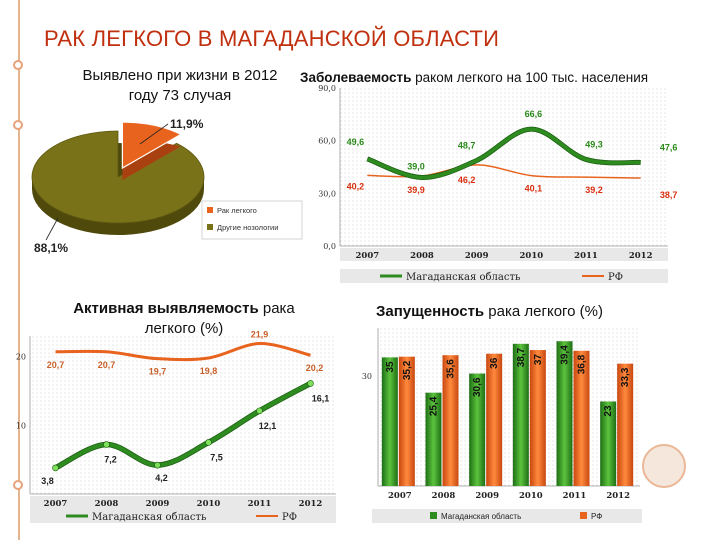 Image resolution: width=720 pixels, height=540 pixels. What do you see at coordinates (625, 377) in the screenshot?
I see `bar-label-rf: 33,3` at bounding box center [625, 377].